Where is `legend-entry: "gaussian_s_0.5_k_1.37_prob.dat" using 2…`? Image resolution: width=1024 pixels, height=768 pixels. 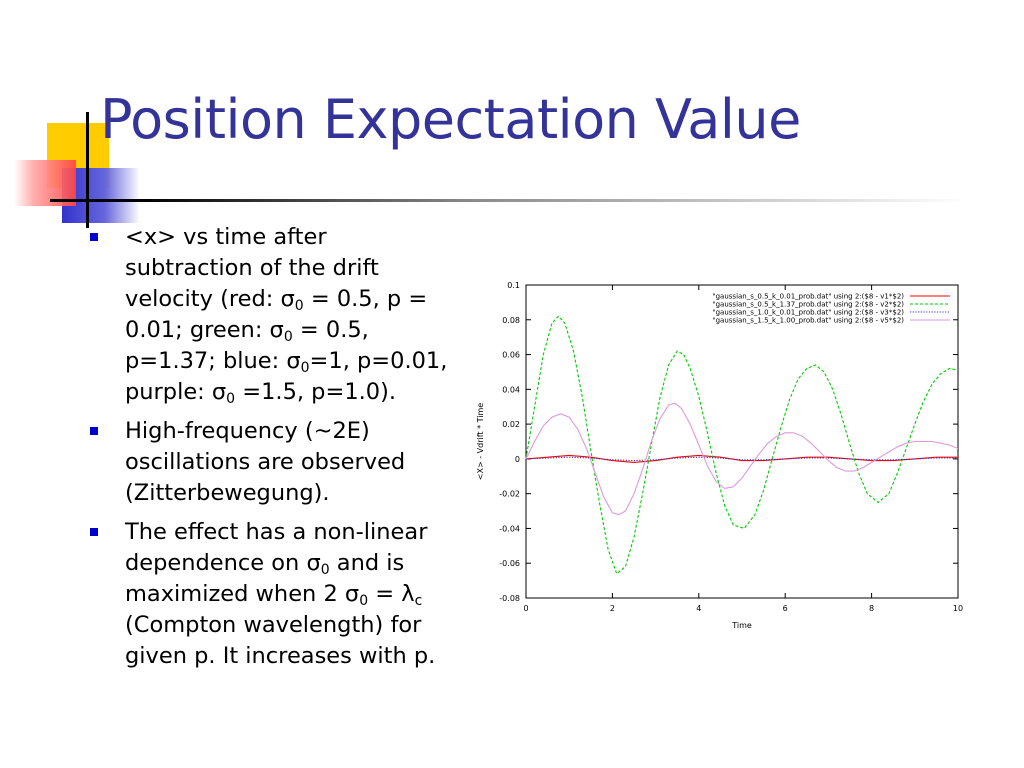 legend-entry: "gaussian_s_0.5_k_1.37_prob.dat" using 2… is located at coordinates (808, 305).